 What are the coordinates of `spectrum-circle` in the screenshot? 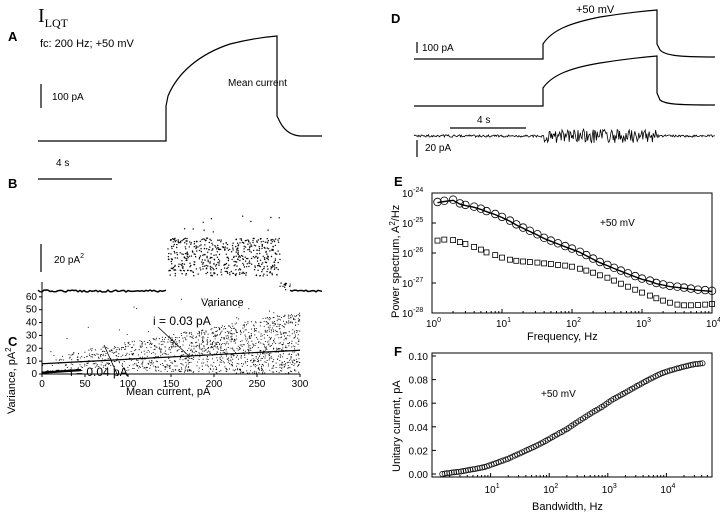 It's located at (600, 262).